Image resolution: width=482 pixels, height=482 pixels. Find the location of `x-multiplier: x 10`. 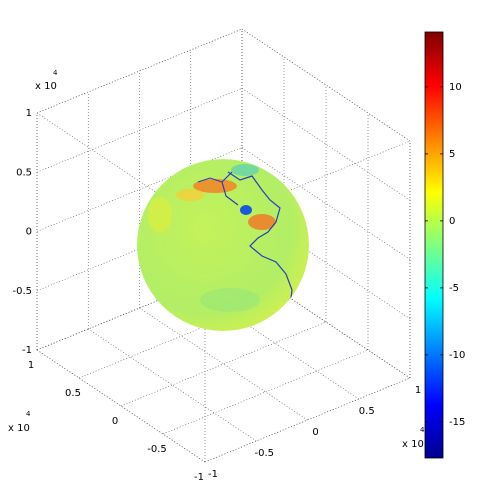

x-multiplier: x 10 is located at coordinates (413, 444).